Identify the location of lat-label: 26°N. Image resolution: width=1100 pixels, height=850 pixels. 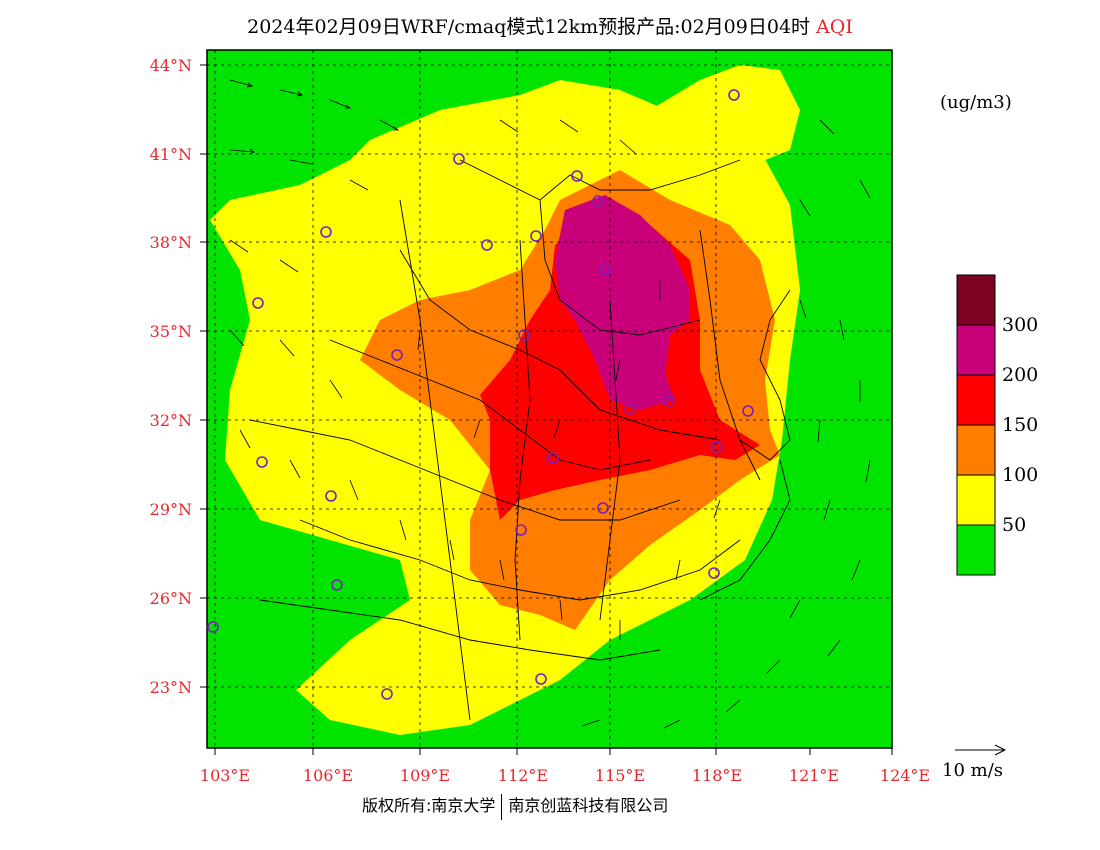
(171, 598).